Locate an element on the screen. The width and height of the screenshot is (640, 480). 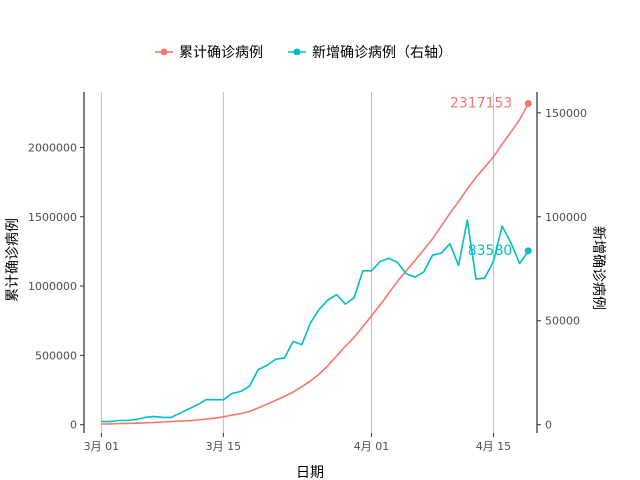
left-axis-ticks: 0 500000 1000000 1500000 2000000 is located at coordinates (56, 286).